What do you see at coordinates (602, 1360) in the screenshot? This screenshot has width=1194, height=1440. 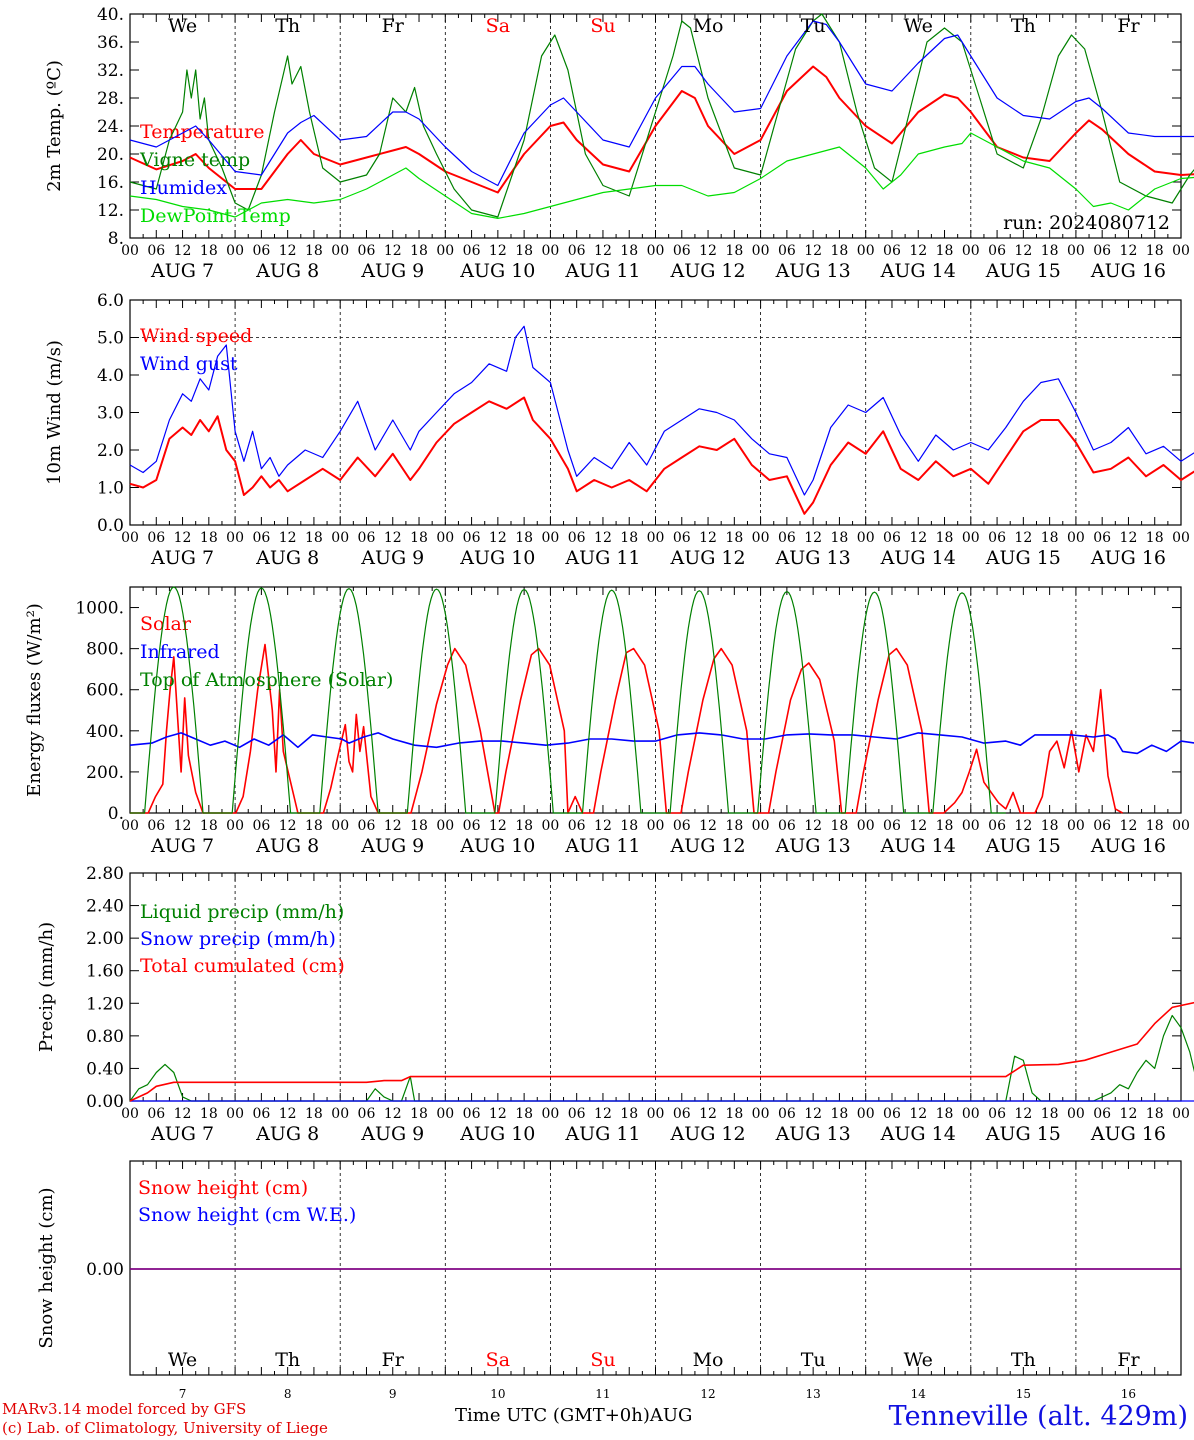 I see `weekday-label: Su` at bounding box center [602, 1360].